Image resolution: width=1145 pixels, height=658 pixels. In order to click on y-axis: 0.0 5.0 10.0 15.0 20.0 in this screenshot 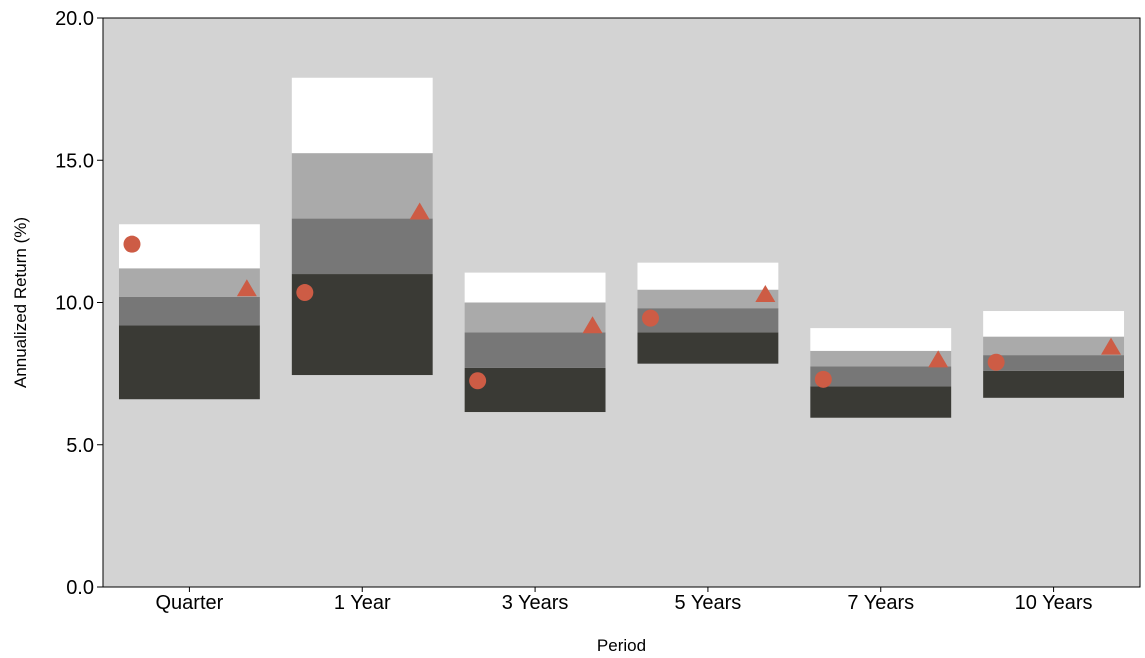, I will do `click(79, 303)`.